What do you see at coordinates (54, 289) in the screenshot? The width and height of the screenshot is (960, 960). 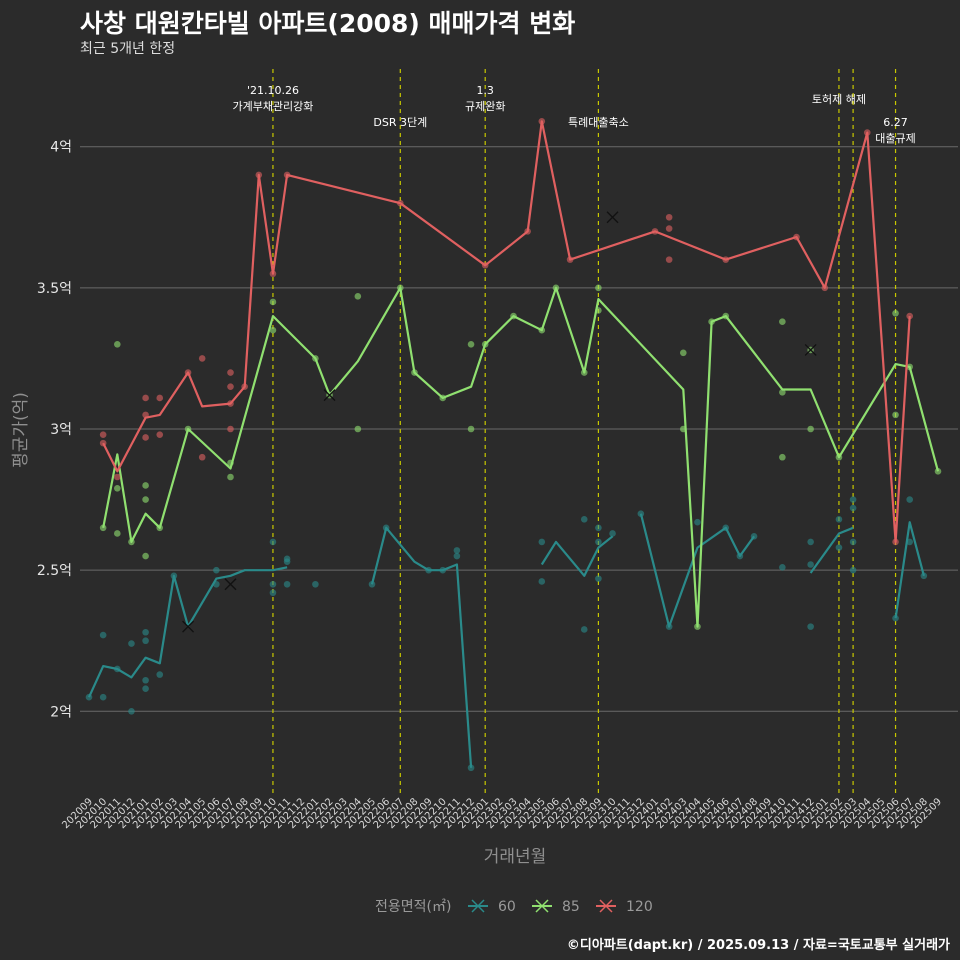 I see `y-tick-label: 3.5억` at bounding box center [54, 289].